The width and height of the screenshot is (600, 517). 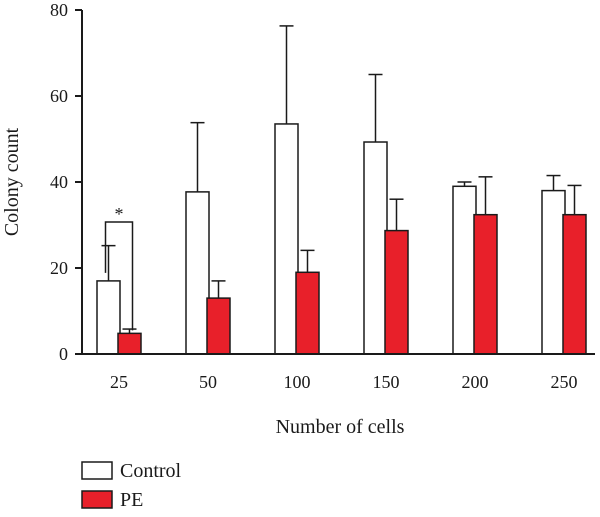 What do you see at coordinates (63, 354) in the screenshot?
I see `y-tick-label: 0` at bounding box center [63, 354].